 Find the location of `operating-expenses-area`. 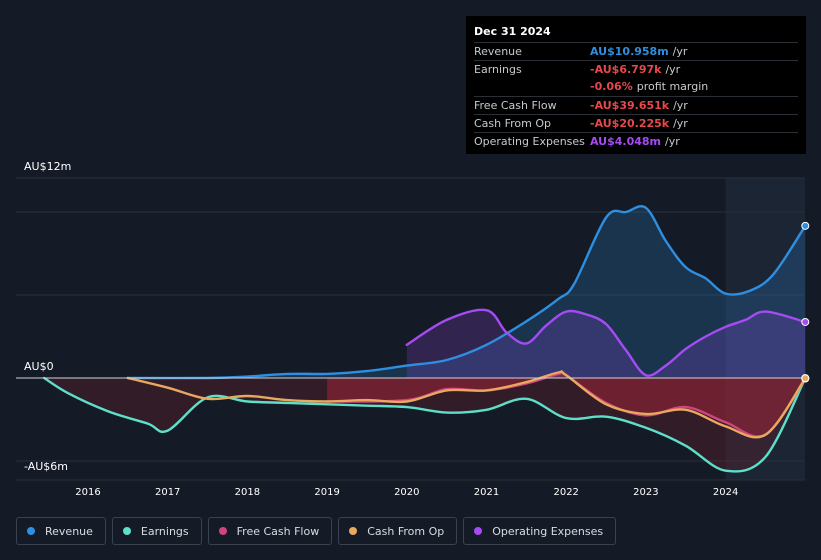

operating-expenses-area is located at coordinates (606, 343).